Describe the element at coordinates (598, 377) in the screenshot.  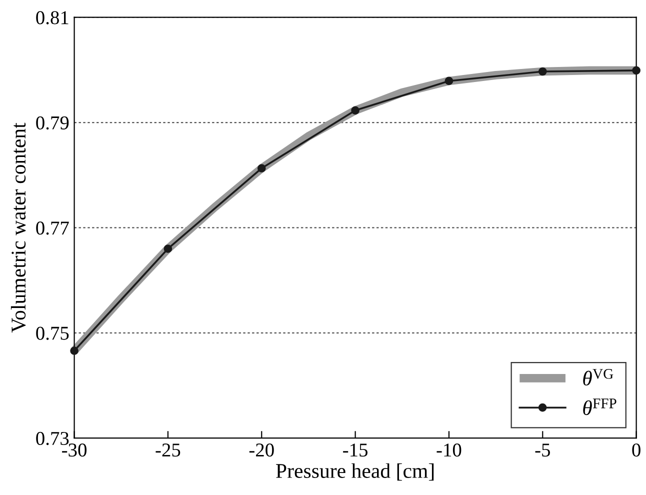
I see `legend-label: θ$^{VG}$` at that location.